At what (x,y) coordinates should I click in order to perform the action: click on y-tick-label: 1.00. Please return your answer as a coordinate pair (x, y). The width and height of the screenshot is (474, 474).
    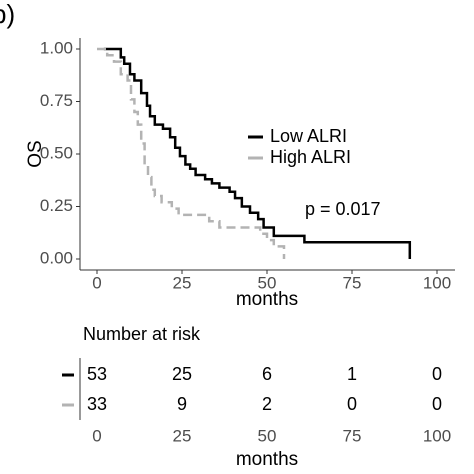
    Looking at the image, I should click on (56, 47).